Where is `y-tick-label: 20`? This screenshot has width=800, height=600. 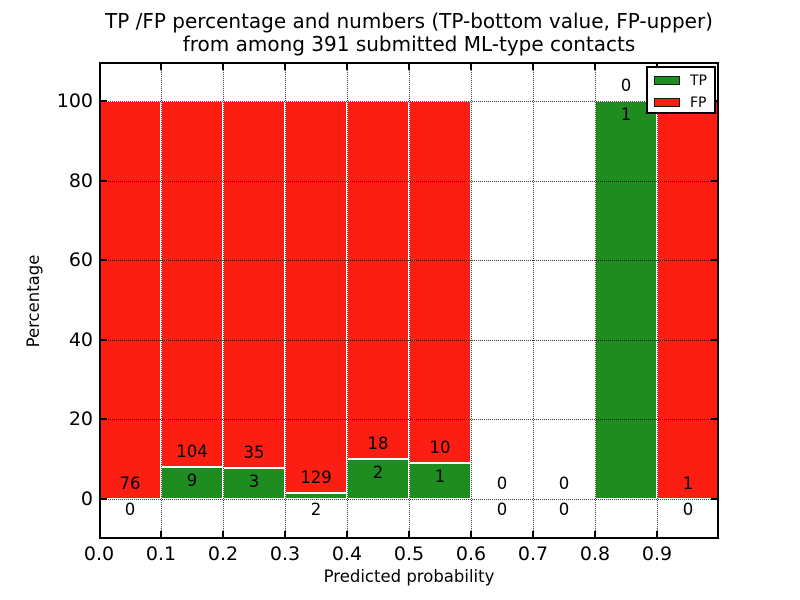 y-tick-label: 20 is located at coordinates (80, 419).